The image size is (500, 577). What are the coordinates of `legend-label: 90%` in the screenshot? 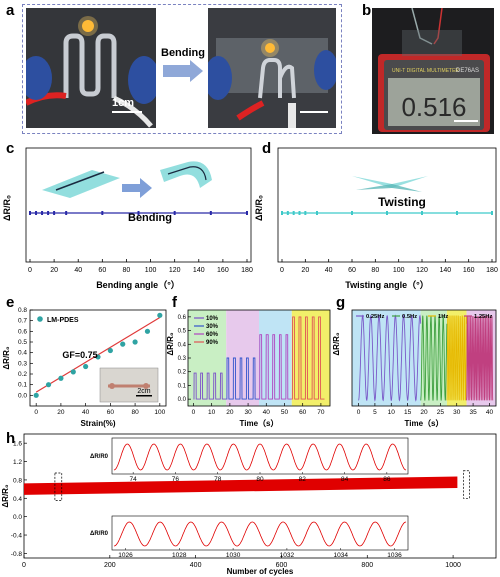 It's located at (212, 343).